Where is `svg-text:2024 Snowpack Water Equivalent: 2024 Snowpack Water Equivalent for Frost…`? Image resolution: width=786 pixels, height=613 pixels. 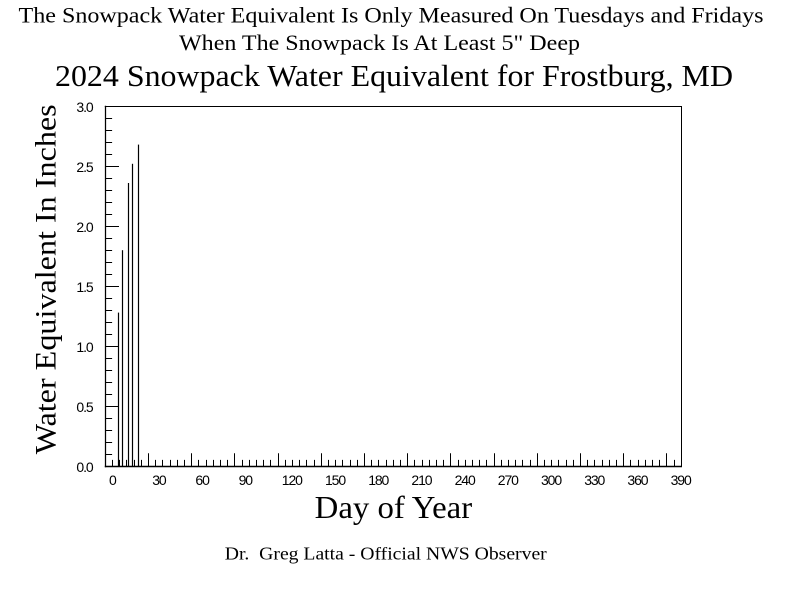
svg-text:2024 Snowpack Water Equivalent: 2024 Snowpack Water Equivalent for Frost… is located at coordinates (394, 75).